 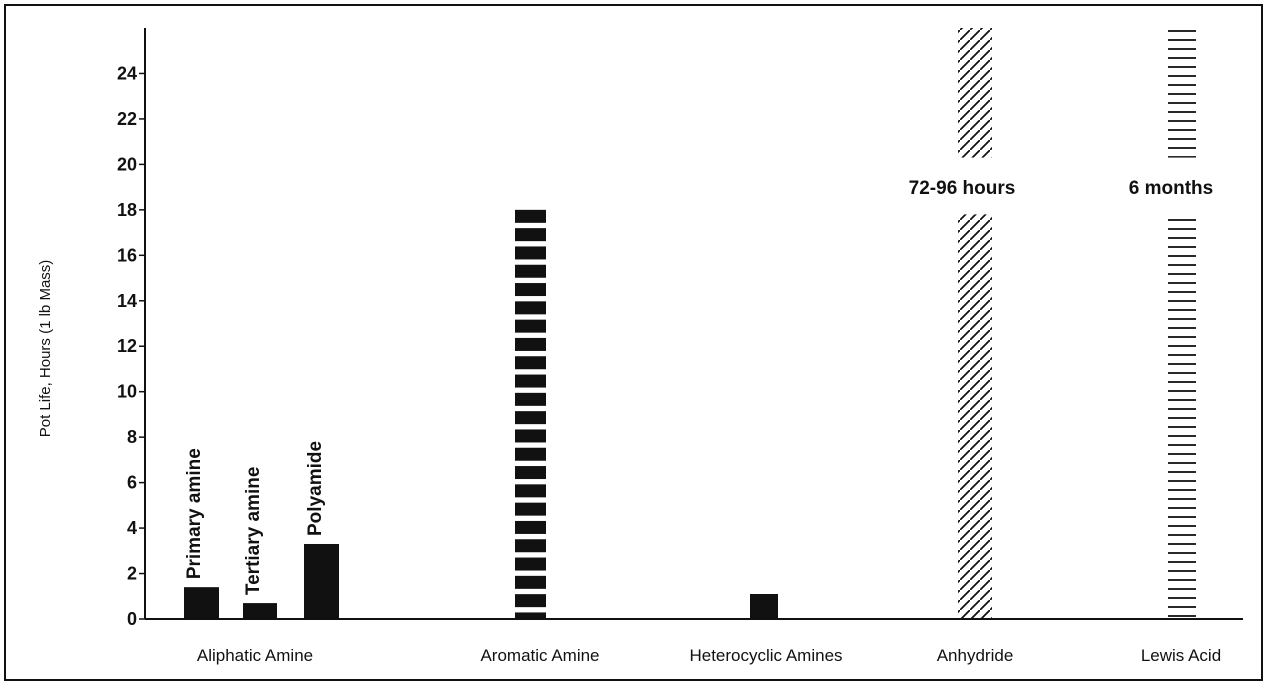 What do you see at coordinates (132, 619) in the screenshot?
I see `y-tick-label: 0` at bounding box center [132, 619].